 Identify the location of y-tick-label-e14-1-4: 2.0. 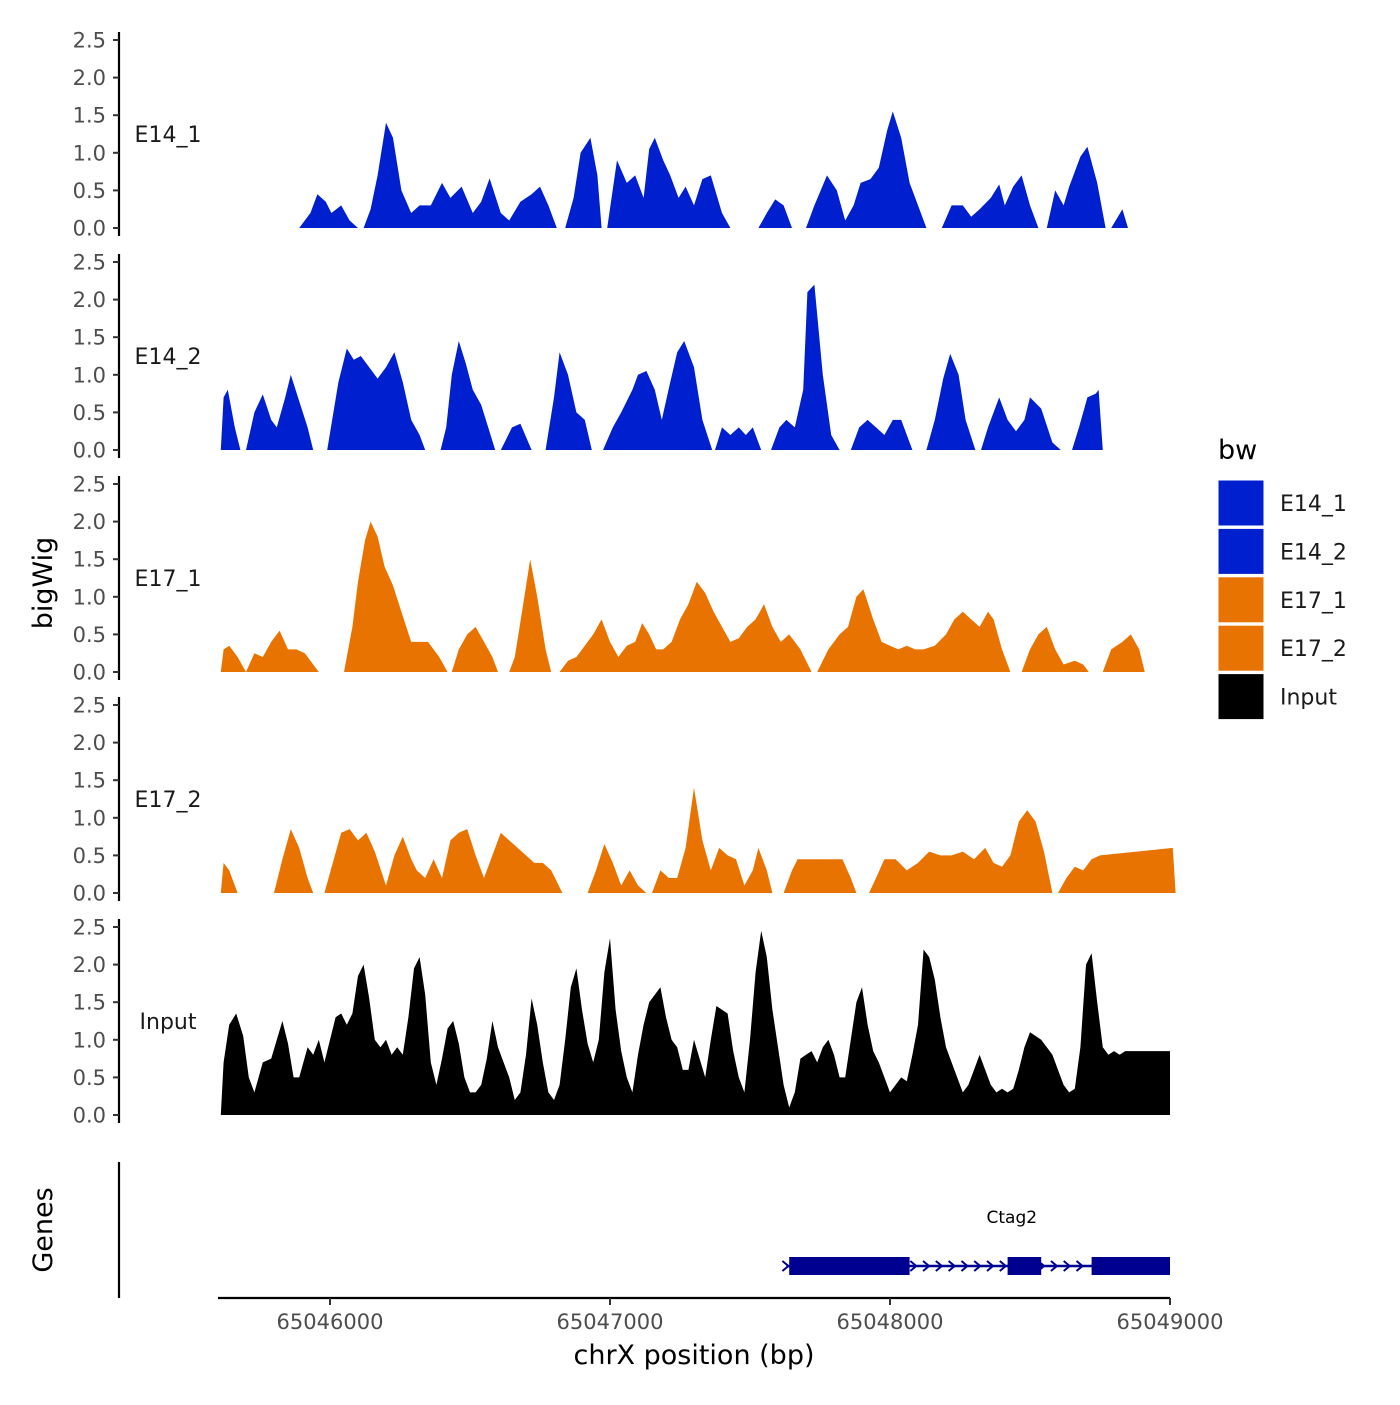
(89, 78).